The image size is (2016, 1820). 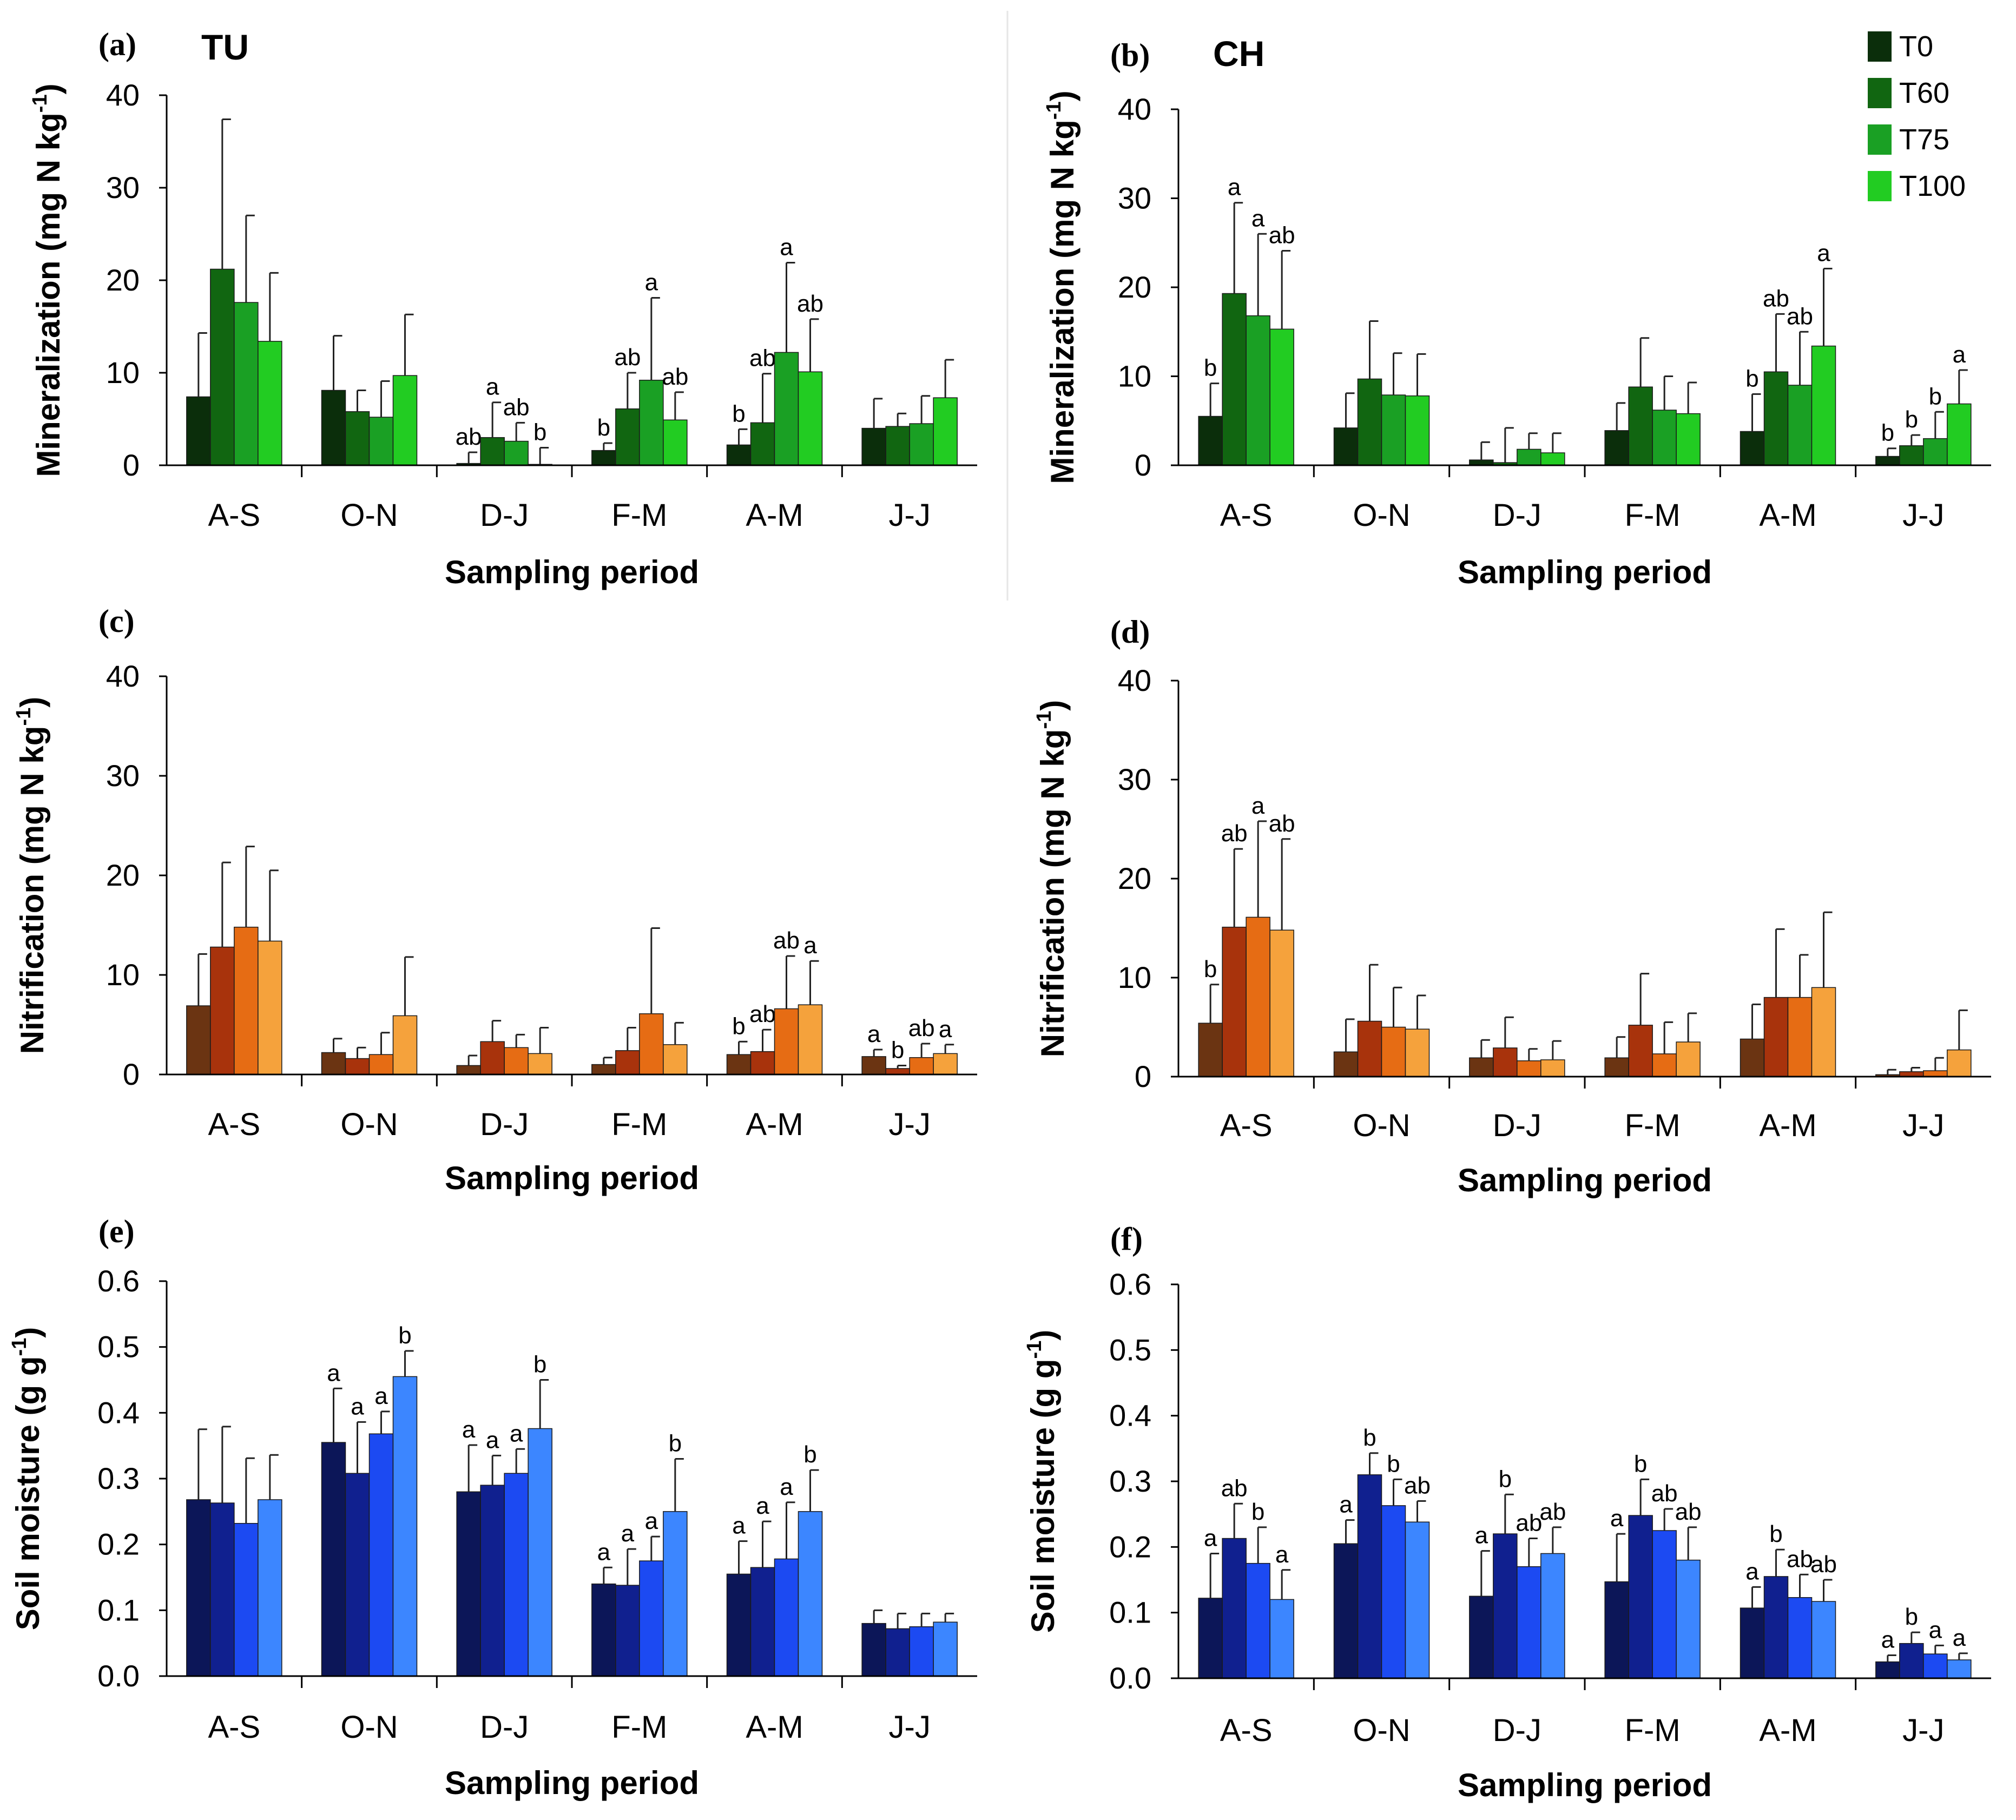 I want to click on legend-label: T100, so click(x=1932, y=186).